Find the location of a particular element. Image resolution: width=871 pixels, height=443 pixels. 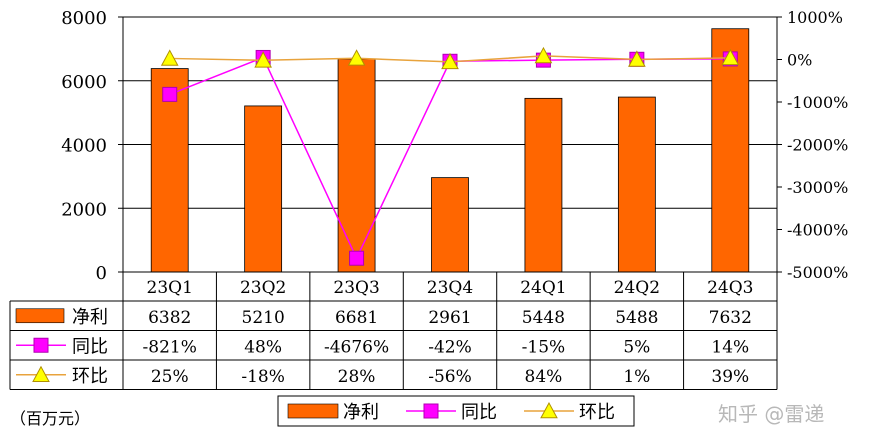

table-cell: 39% is located at coordinates (730, 377).